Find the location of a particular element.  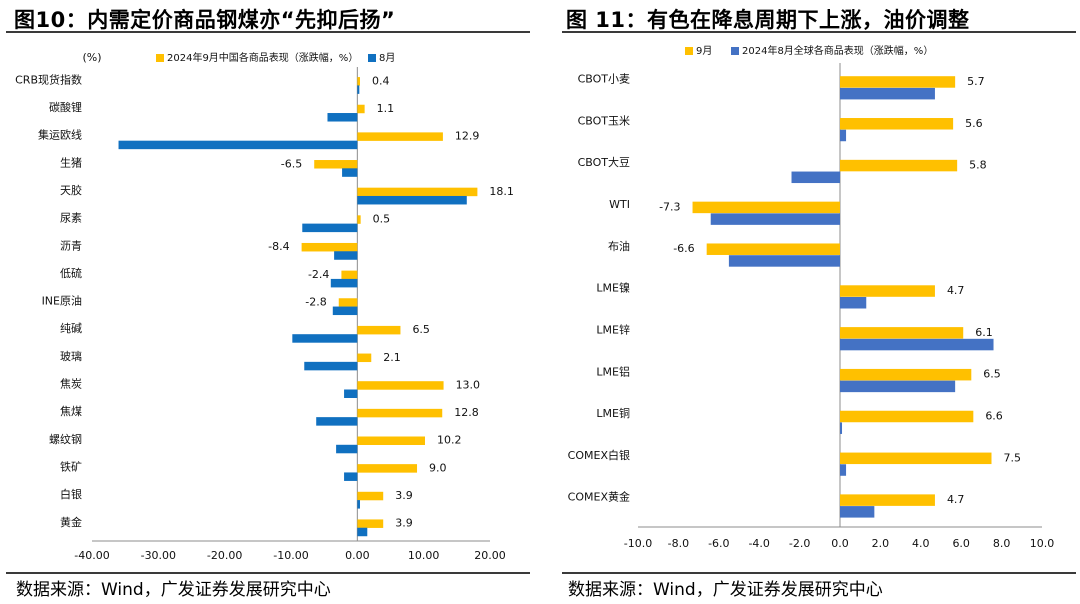

title-rule is located at coordinates (819, 32).